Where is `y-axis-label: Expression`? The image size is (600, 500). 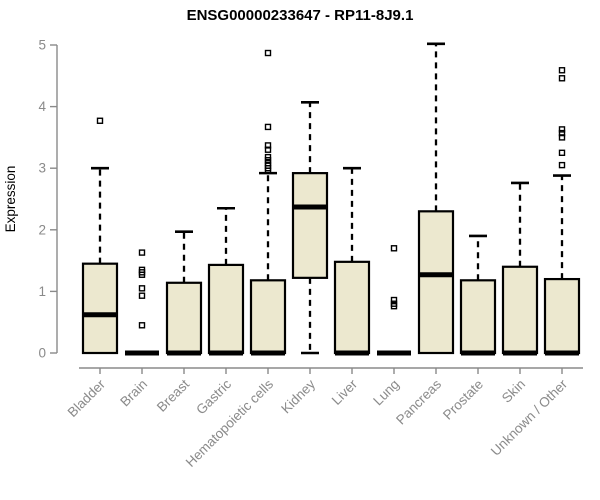
y-axis-label: Expression is located at coordinates (10, 199).